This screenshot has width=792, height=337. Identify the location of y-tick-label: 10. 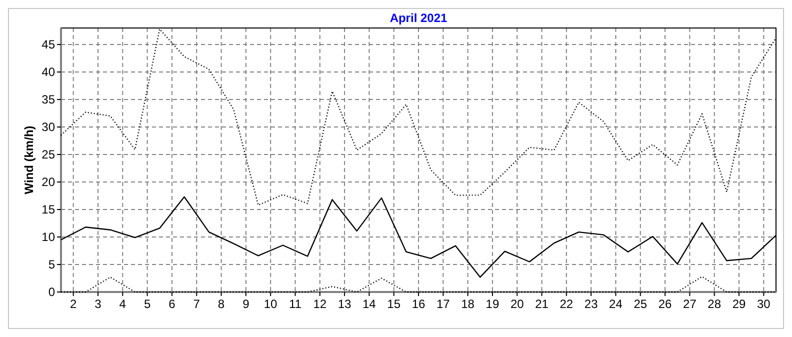
(49, 237).